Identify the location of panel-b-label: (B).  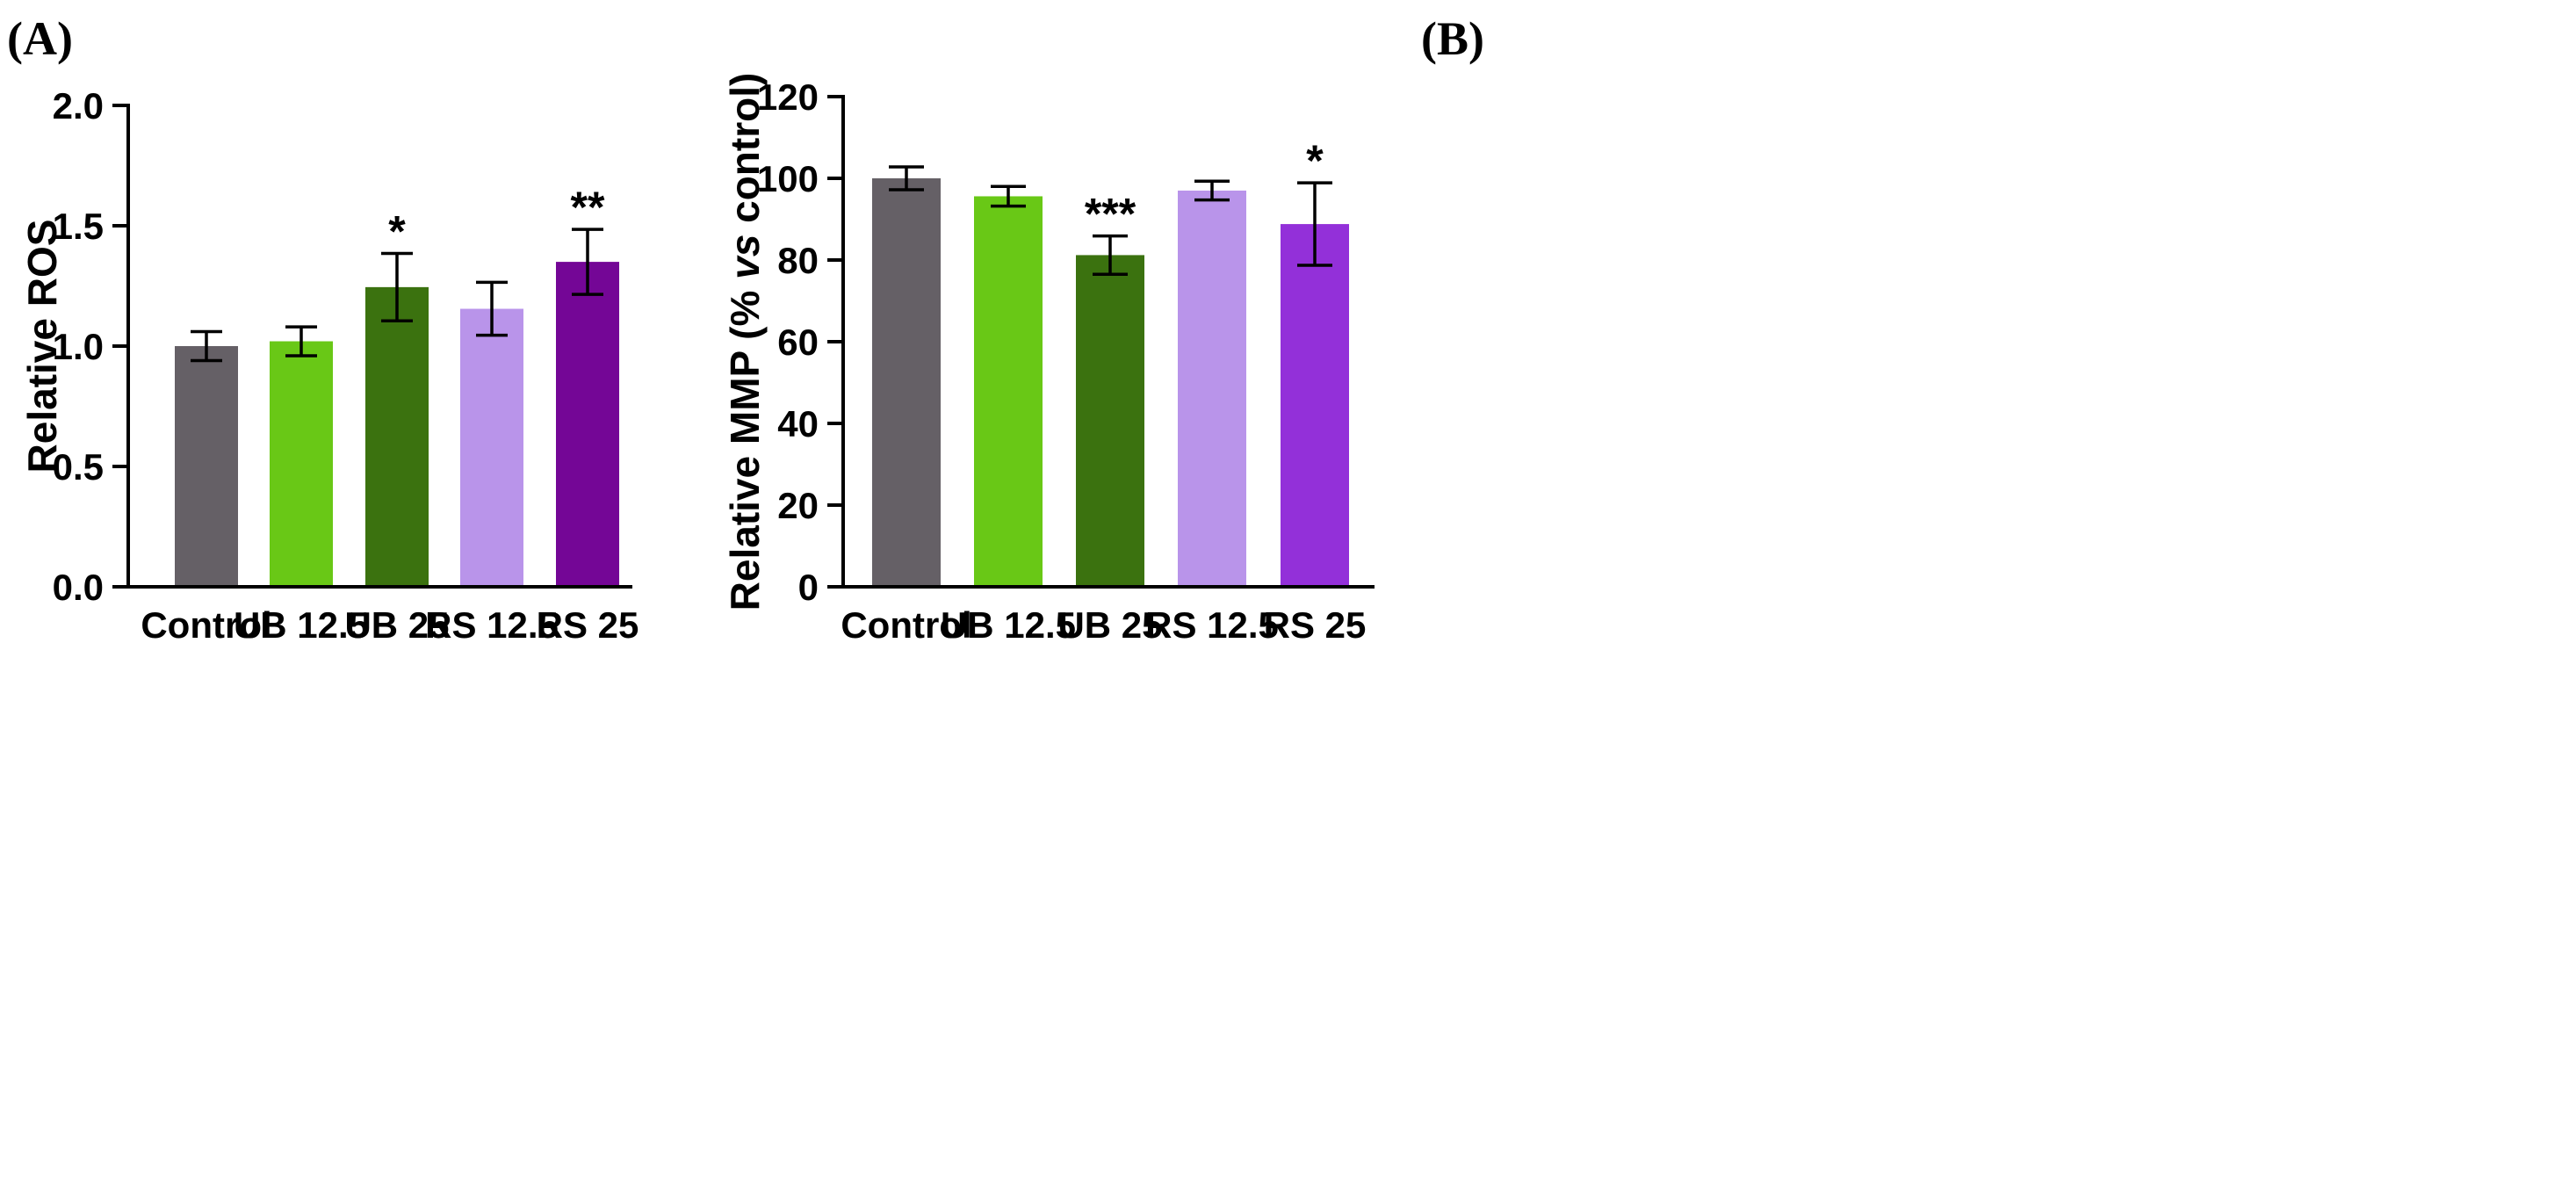
(1452, 38).